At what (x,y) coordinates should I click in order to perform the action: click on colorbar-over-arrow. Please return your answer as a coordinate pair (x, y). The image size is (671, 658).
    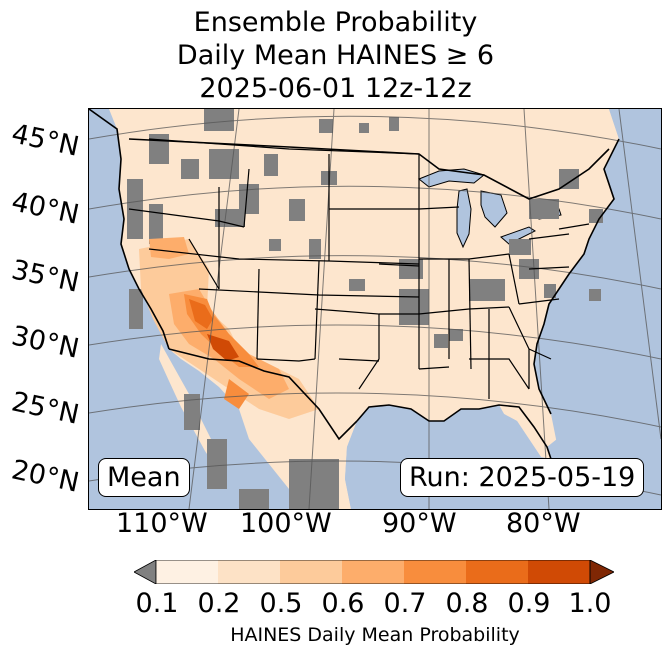
    Looking at the image, I should click on (601, 572).